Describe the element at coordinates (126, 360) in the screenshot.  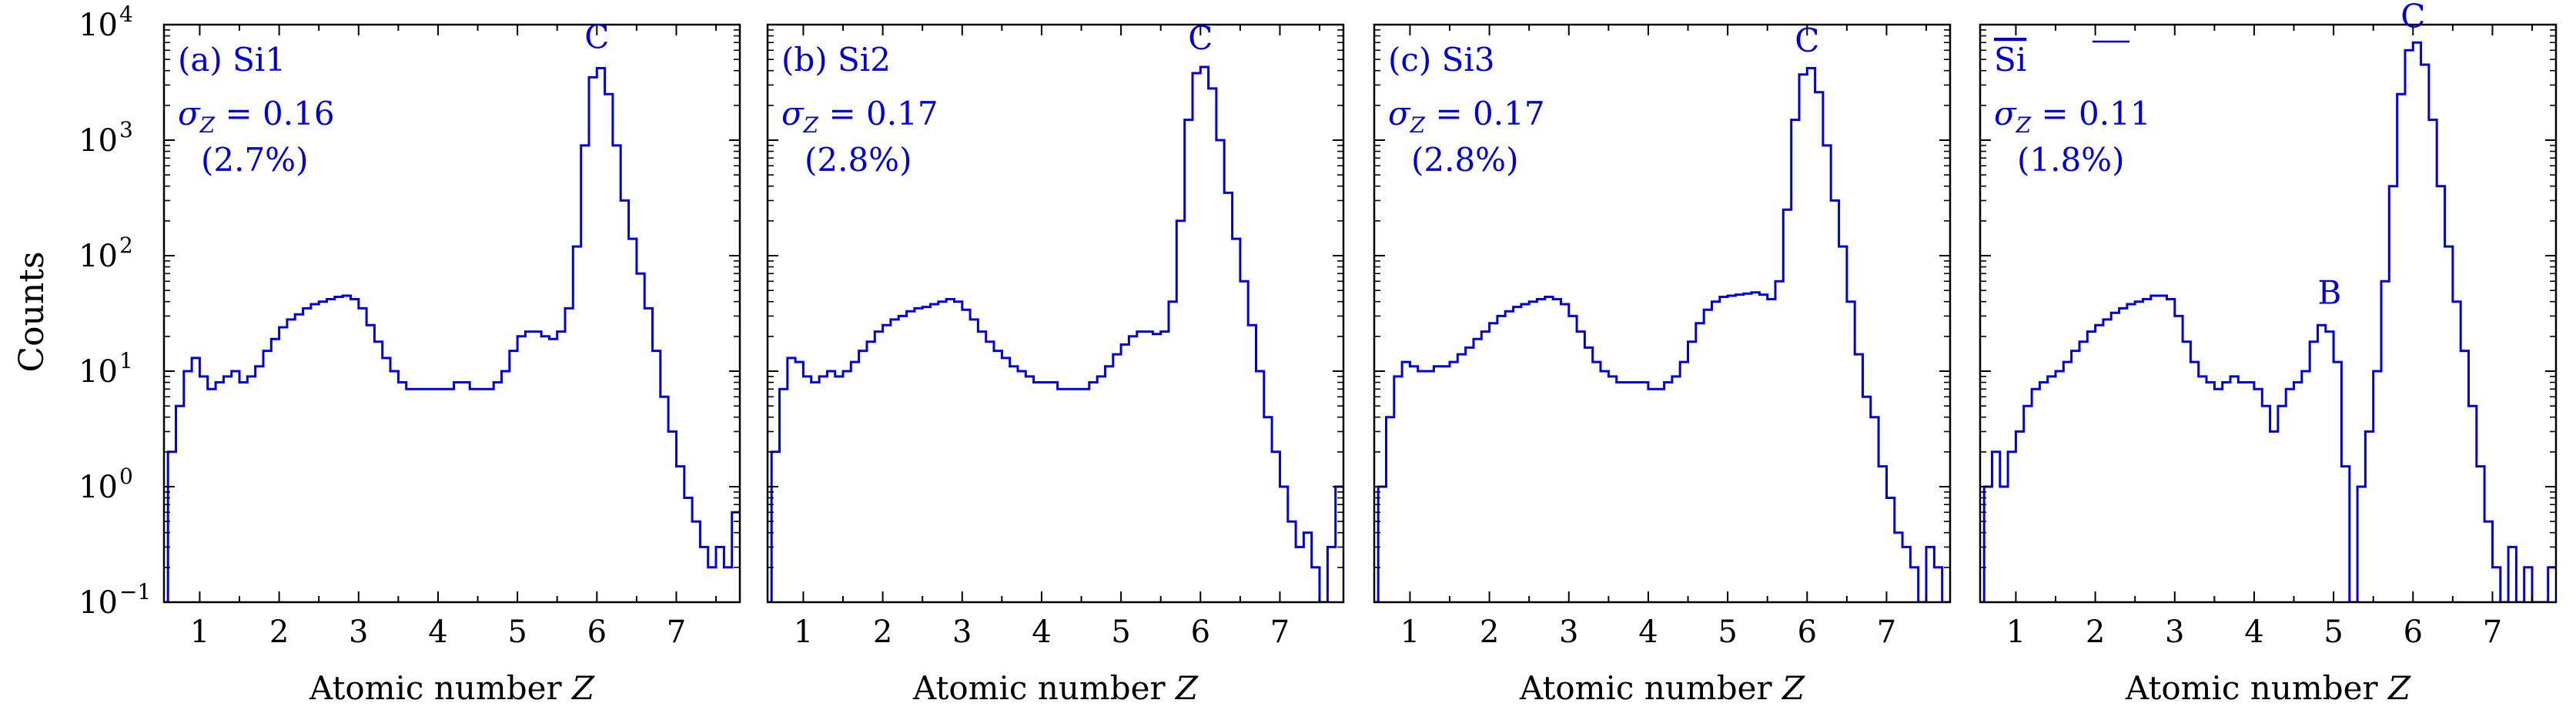
I see `y-tick-exponent: 1` at that location.